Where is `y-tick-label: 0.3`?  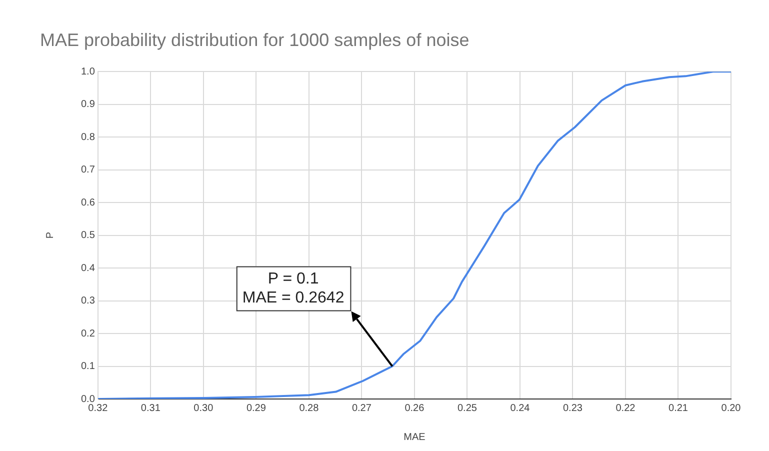
y-tick-label: 0.3 is located at coordinates (88, 301).